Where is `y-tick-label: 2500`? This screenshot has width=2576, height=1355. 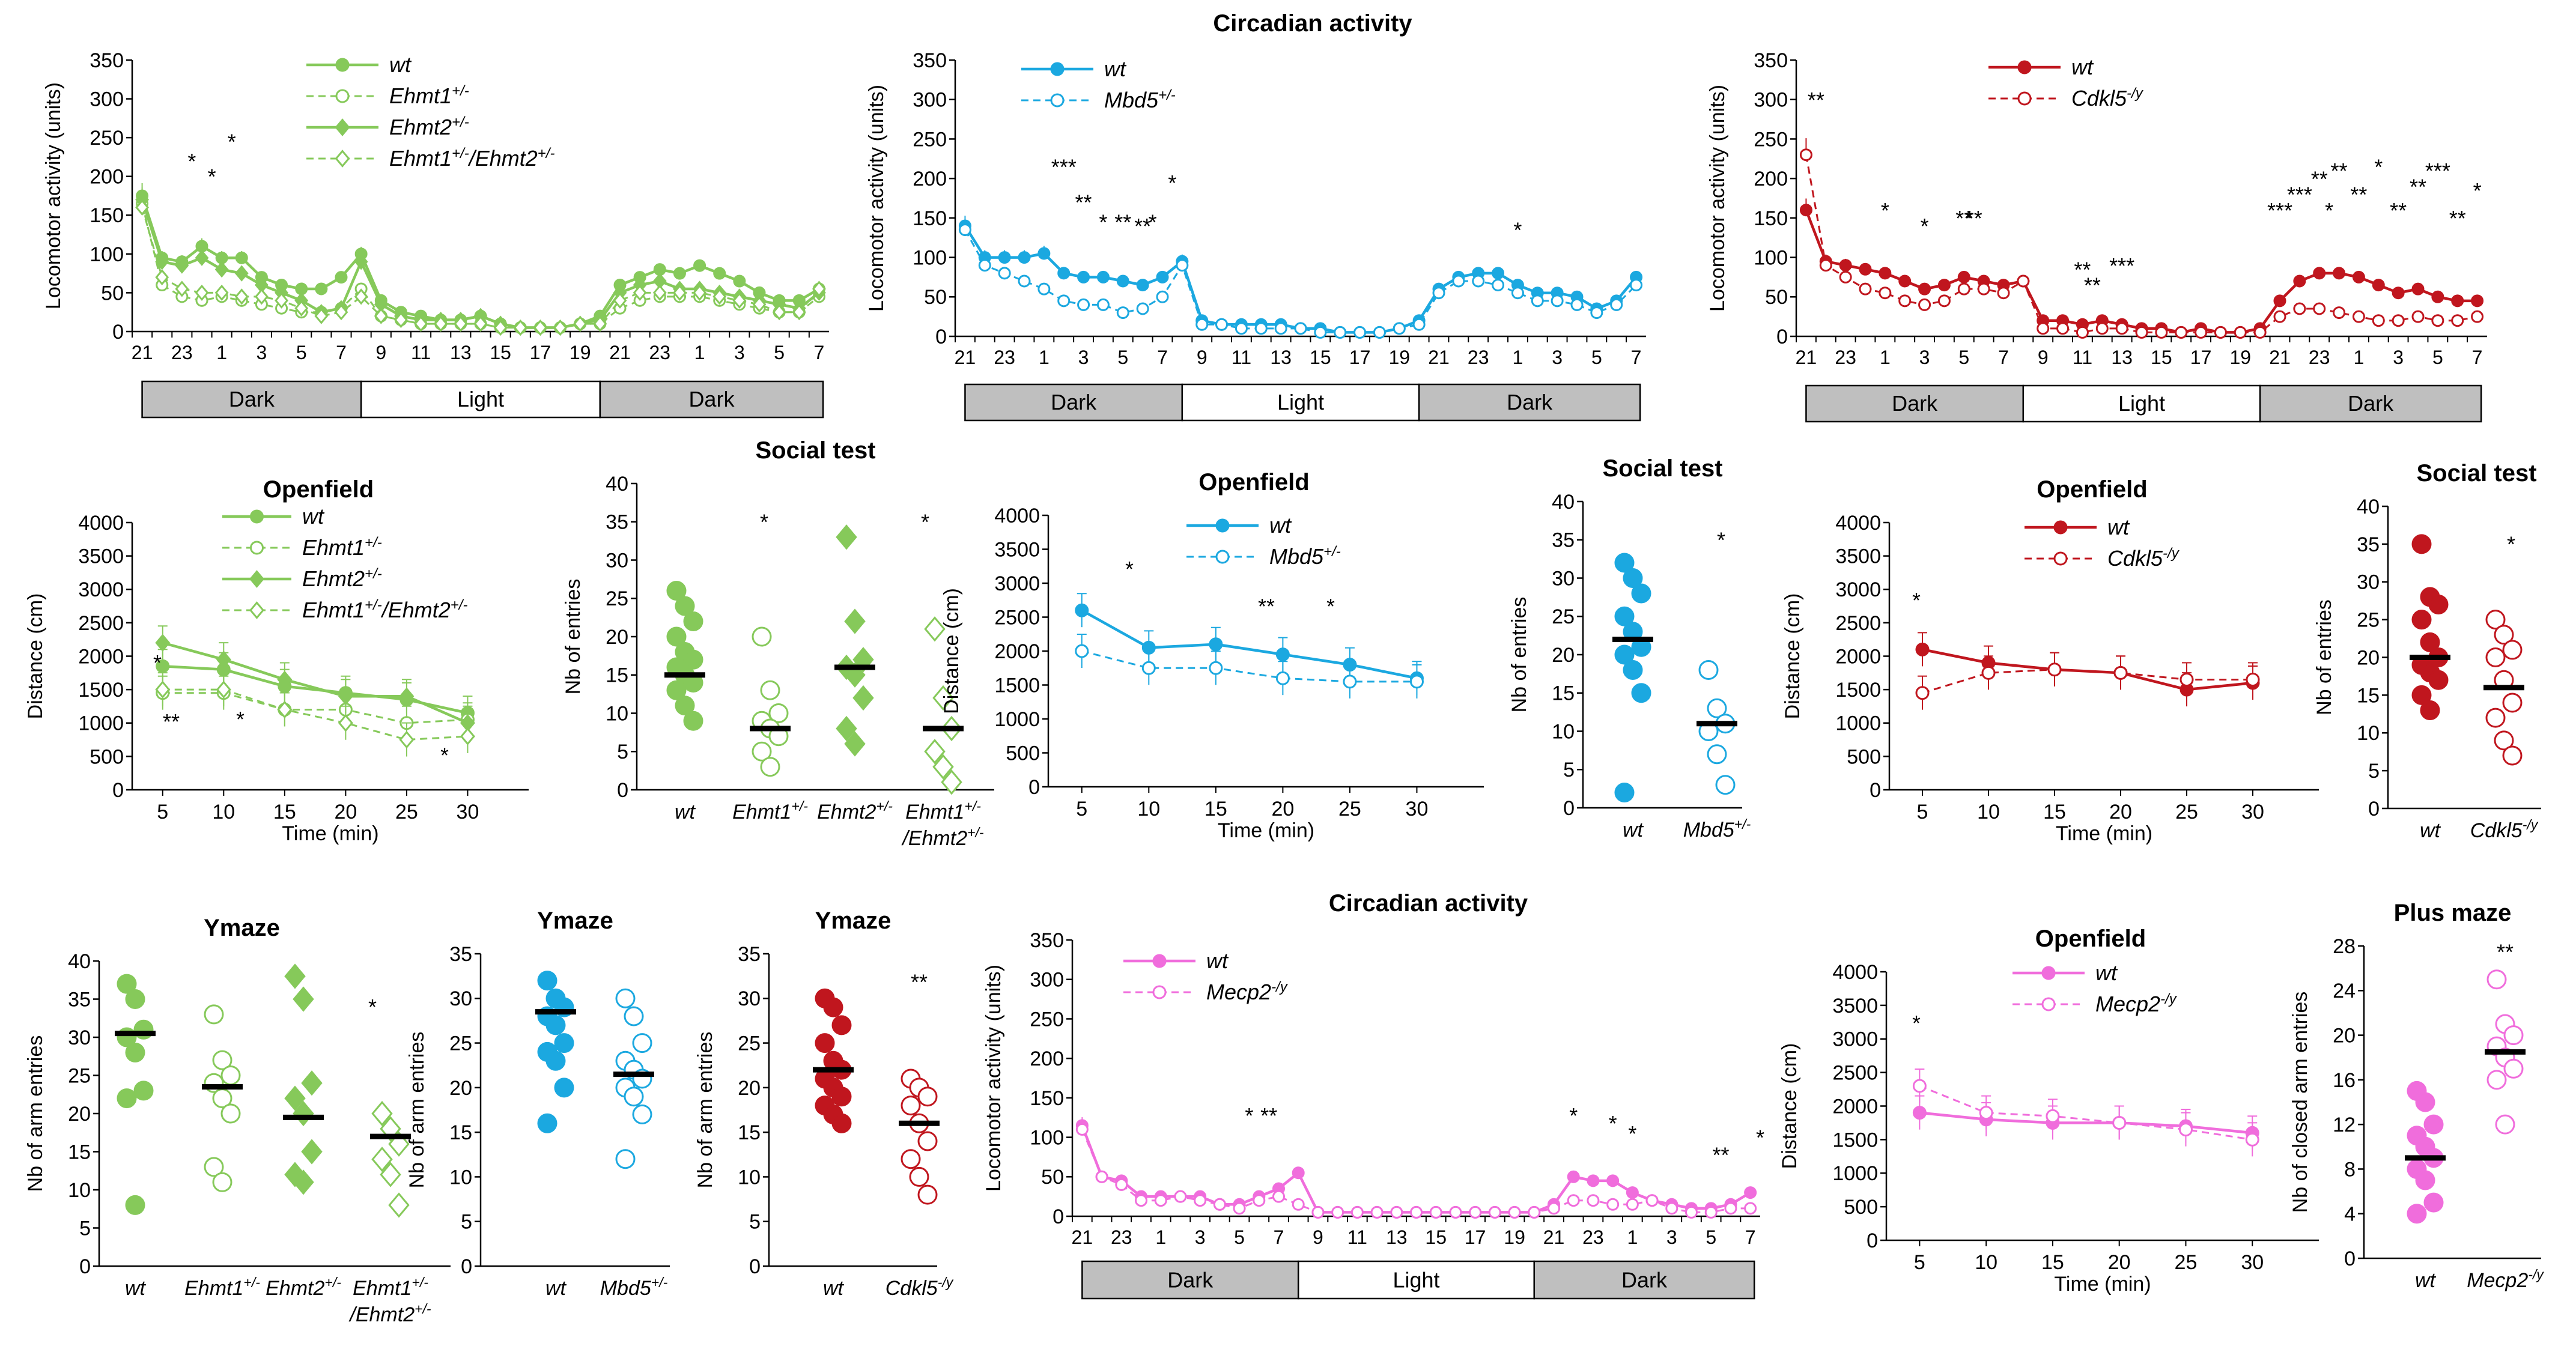
y-tick-label: 2500 is located at coordinates (101, 623).